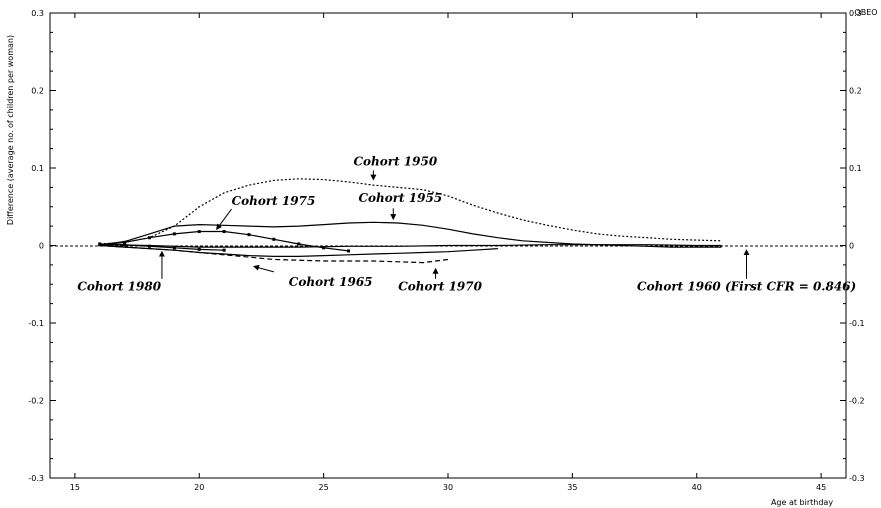 The width and height of the screenshot is (881, 508). What do you see at coordinates (162, 247) in the screenshot?
I see `series-line-cohort-1980` at bounding box center [162, 247].